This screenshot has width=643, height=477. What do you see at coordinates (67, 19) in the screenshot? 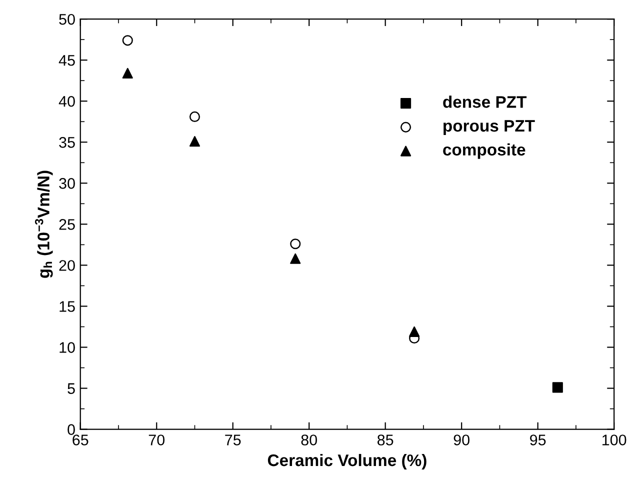
I see `y-tick-label: 50` at bounding box center [67, 19].